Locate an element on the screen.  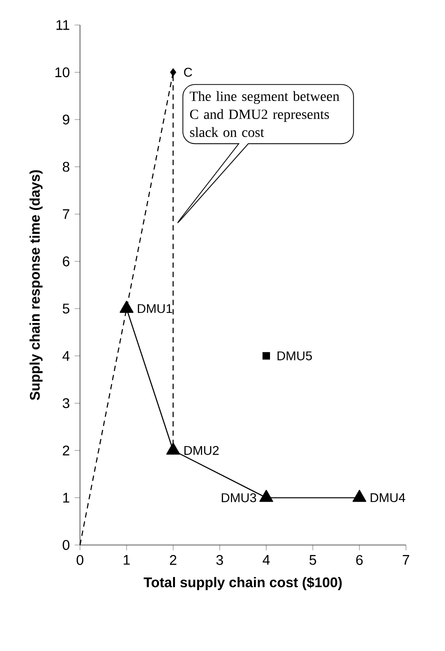
x-axis-title: Total supply chain cost ($100) is located at coordinates (243, 583).